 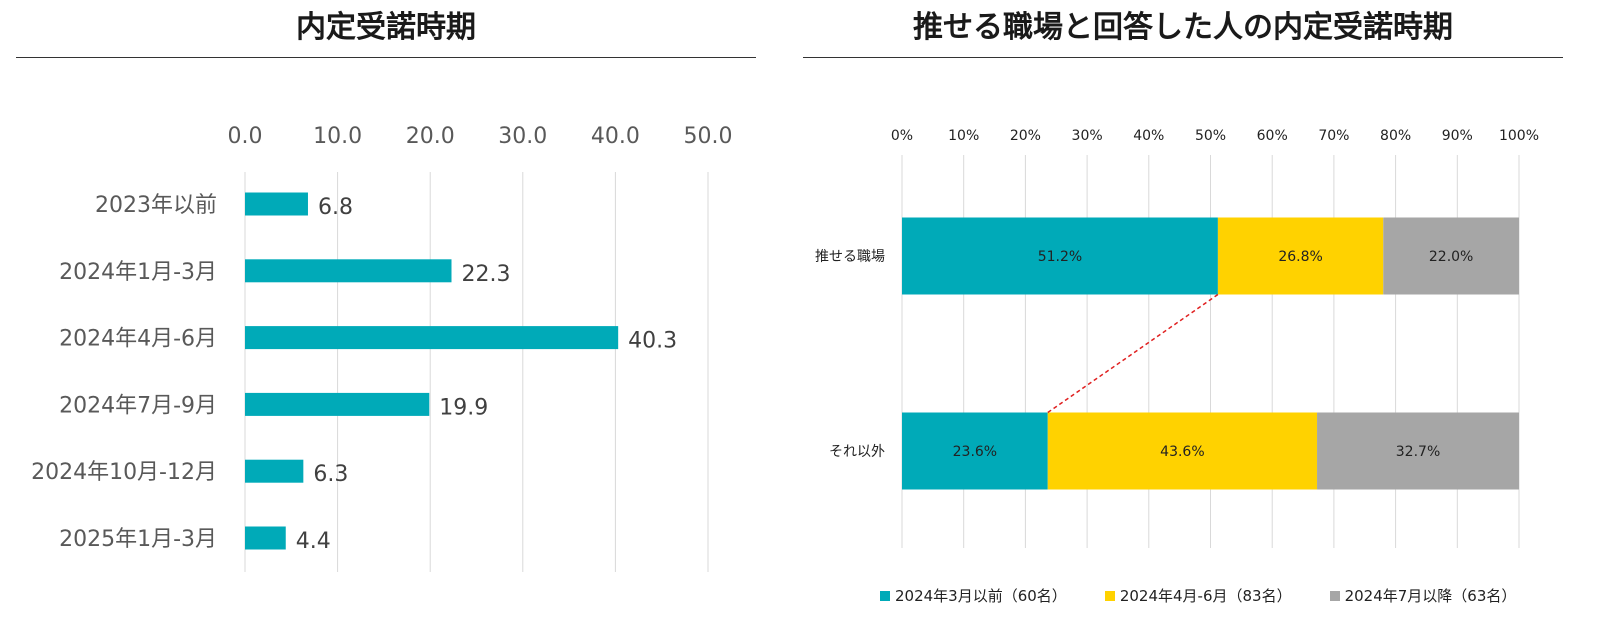 I want to click on right-x-tick-label: 100%, so click(x=1519, y=136).